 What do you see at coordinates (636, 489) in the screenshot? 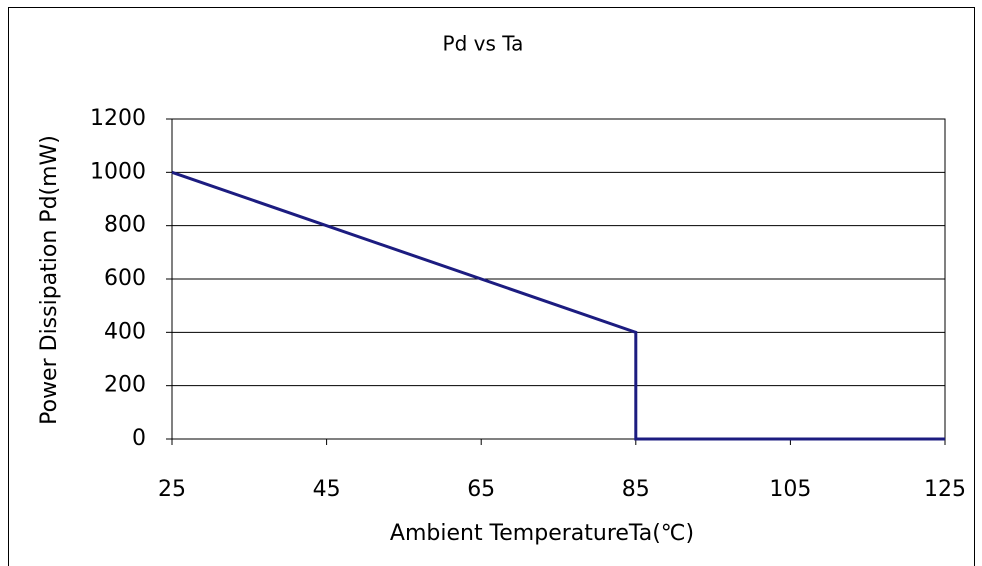
I see `x-tick-label: 85` at bounding box center [636, 489].